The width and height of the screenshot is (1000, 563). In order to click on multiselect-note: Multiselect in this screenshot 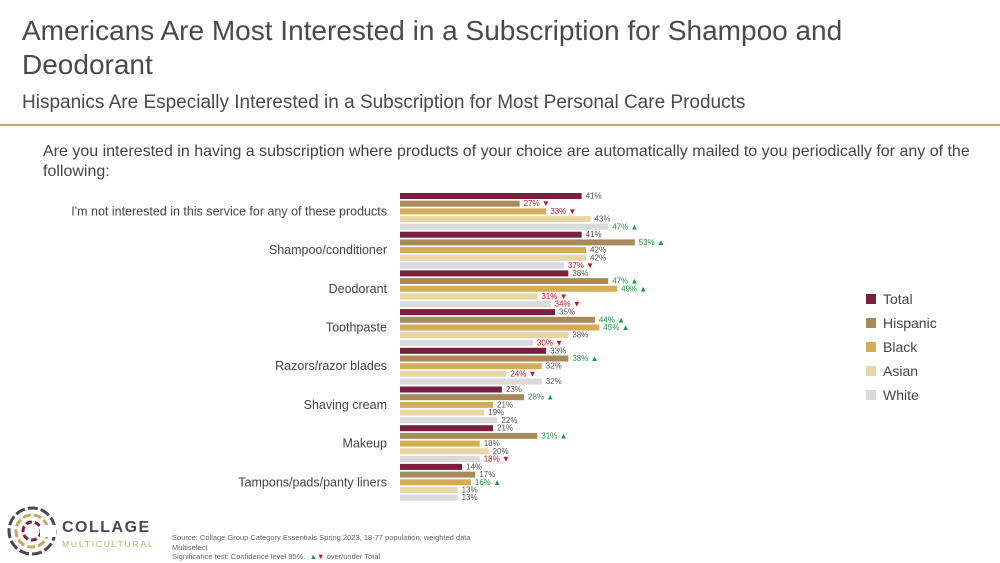, I will do `click(190, 547)`.